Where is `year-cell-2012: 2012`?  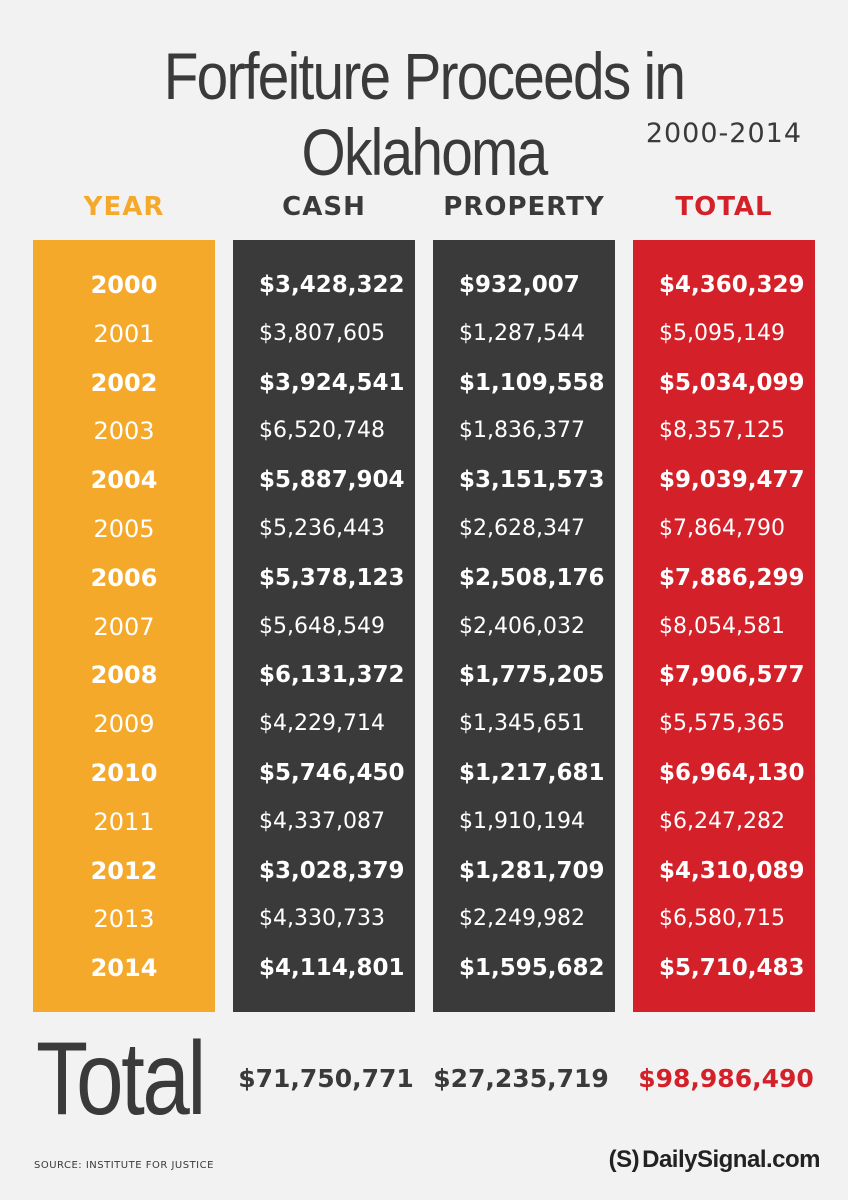
year-cell-2012: 2012 is located at coordinates (124, 870).